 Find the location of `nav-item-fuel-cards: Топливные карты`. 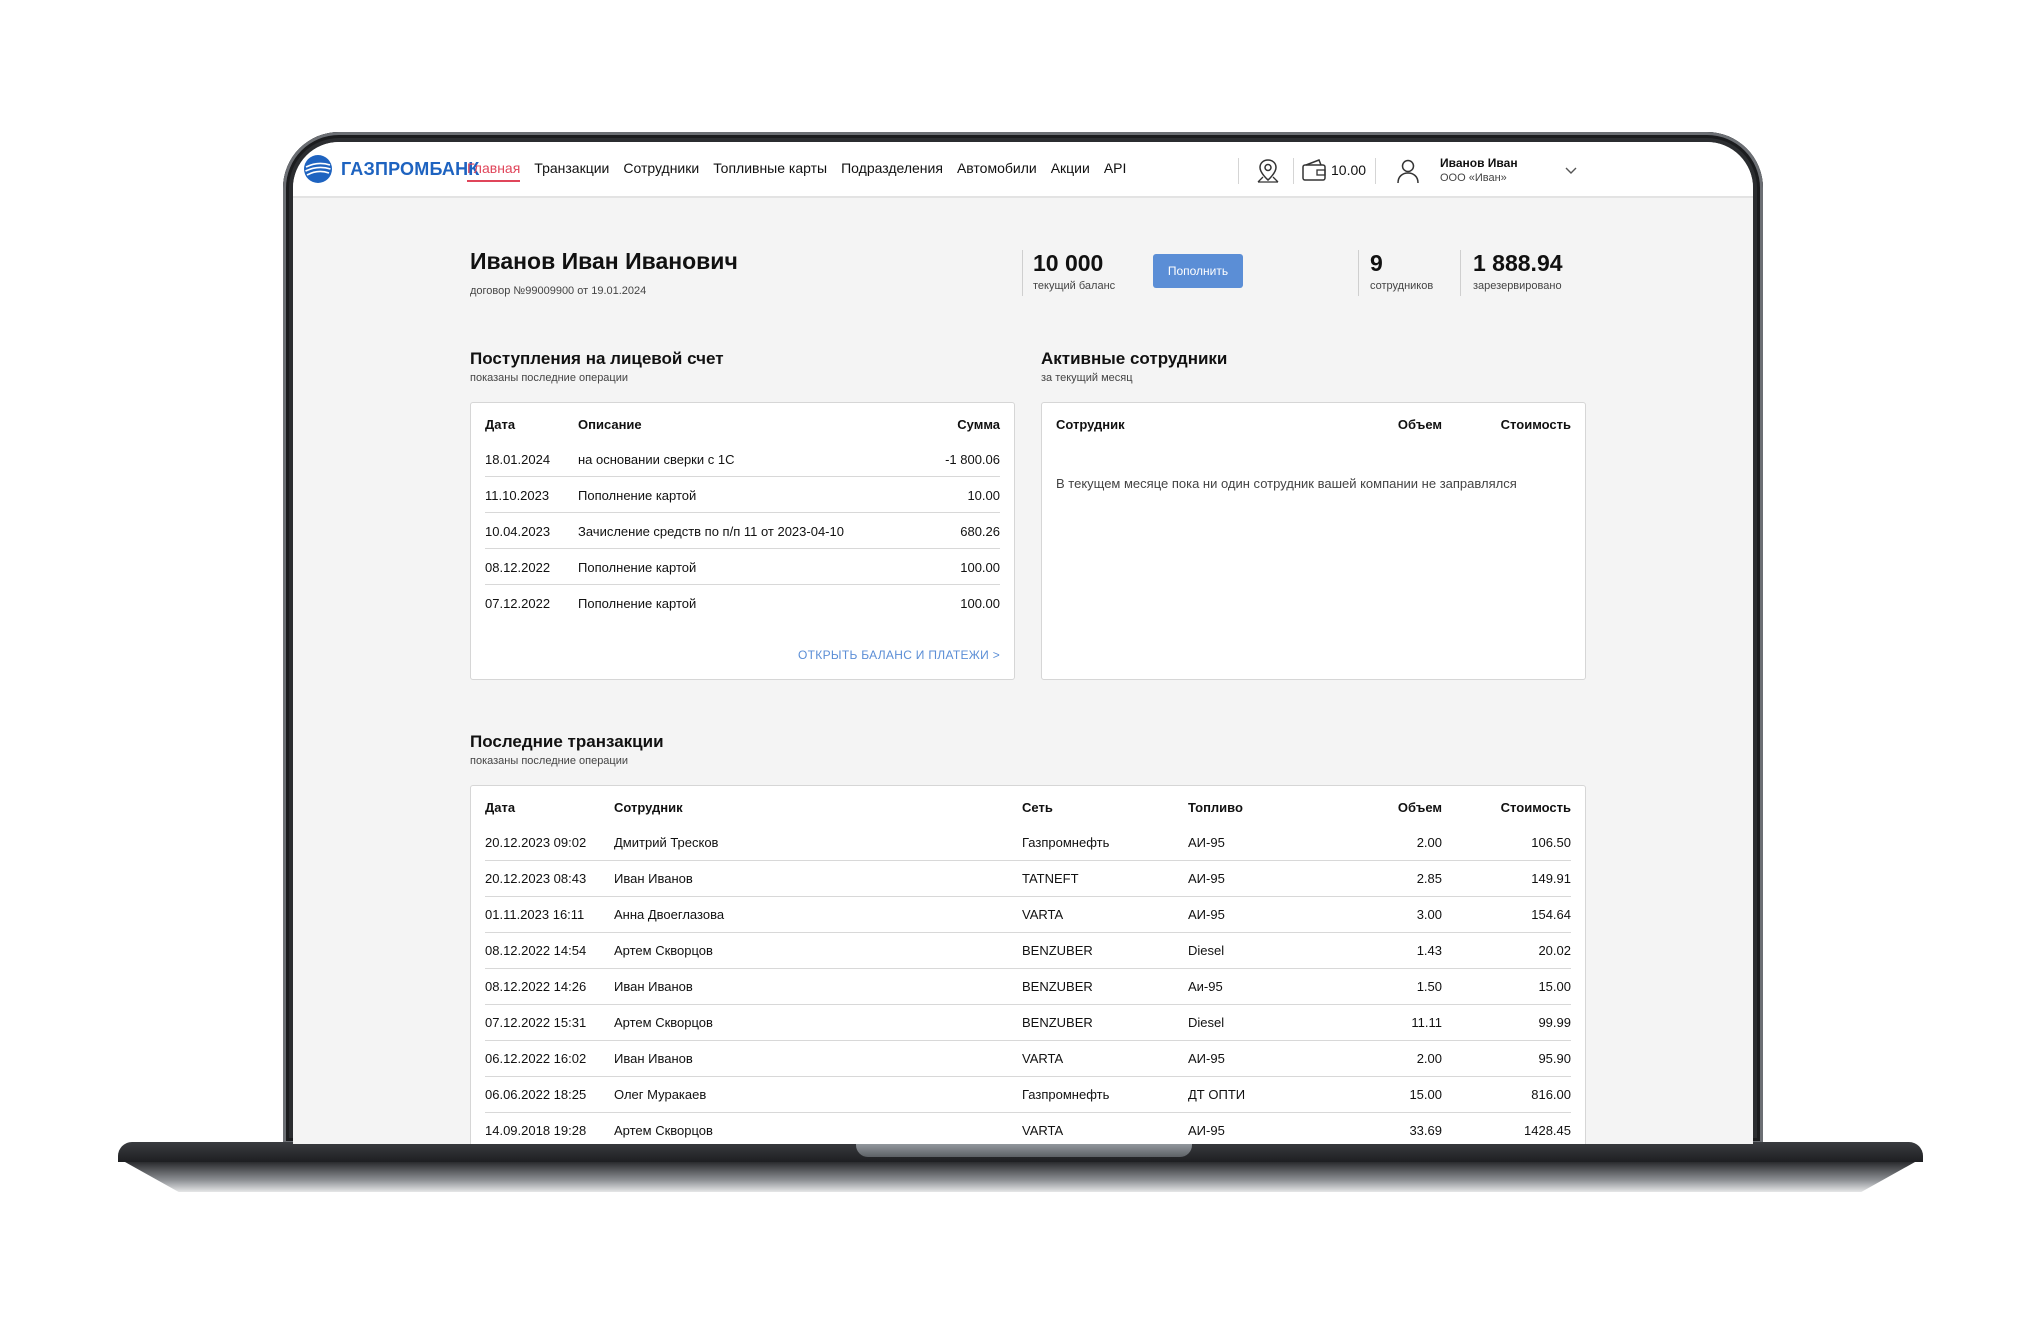

nav-item-fuel-cards: Топливные карты is located at coordinates (770, 168).